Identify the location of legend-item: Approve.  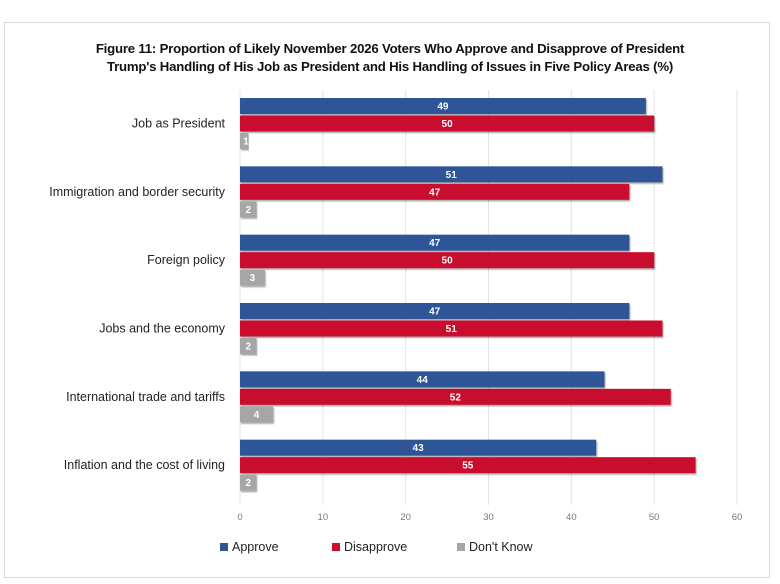
(276, 547).